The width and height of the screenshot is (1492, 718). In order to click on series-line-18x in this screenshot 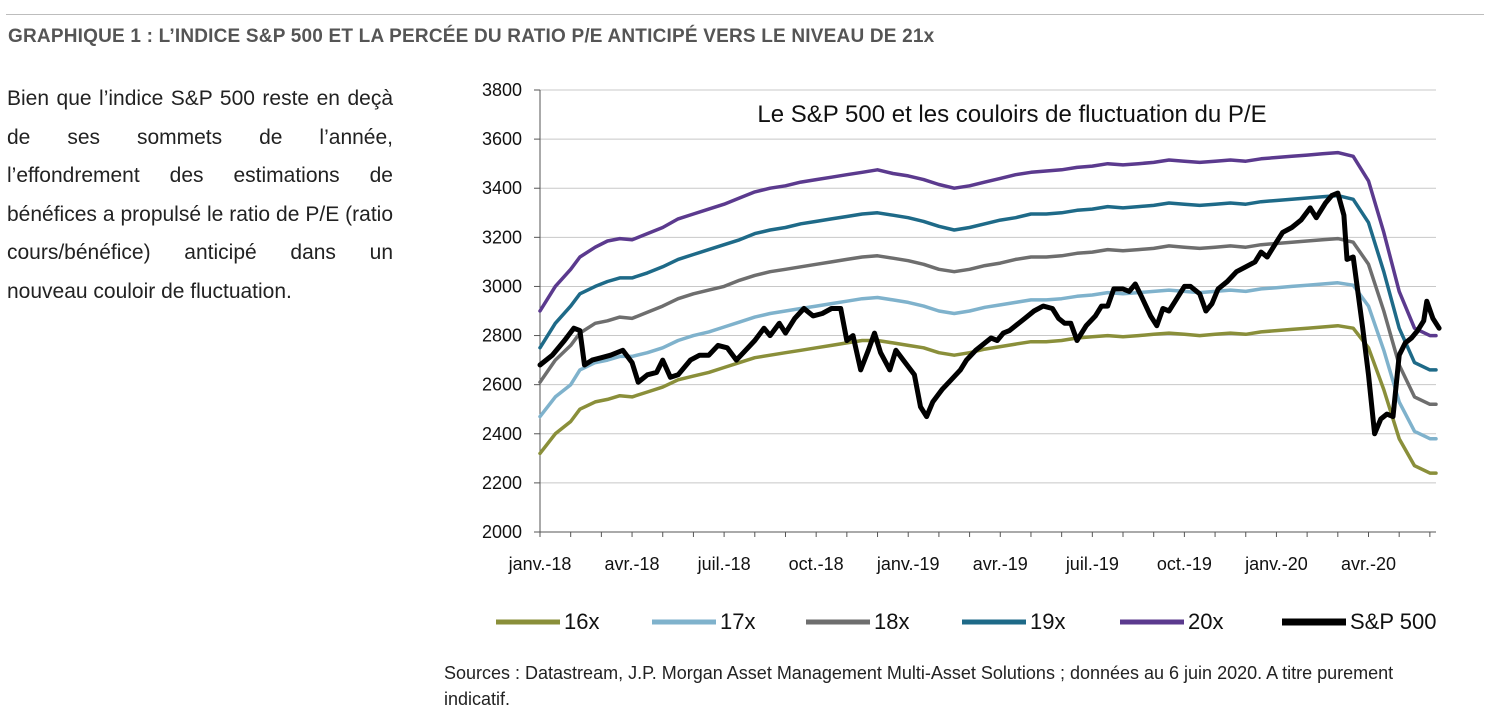, I will do `click(988, 321)`.